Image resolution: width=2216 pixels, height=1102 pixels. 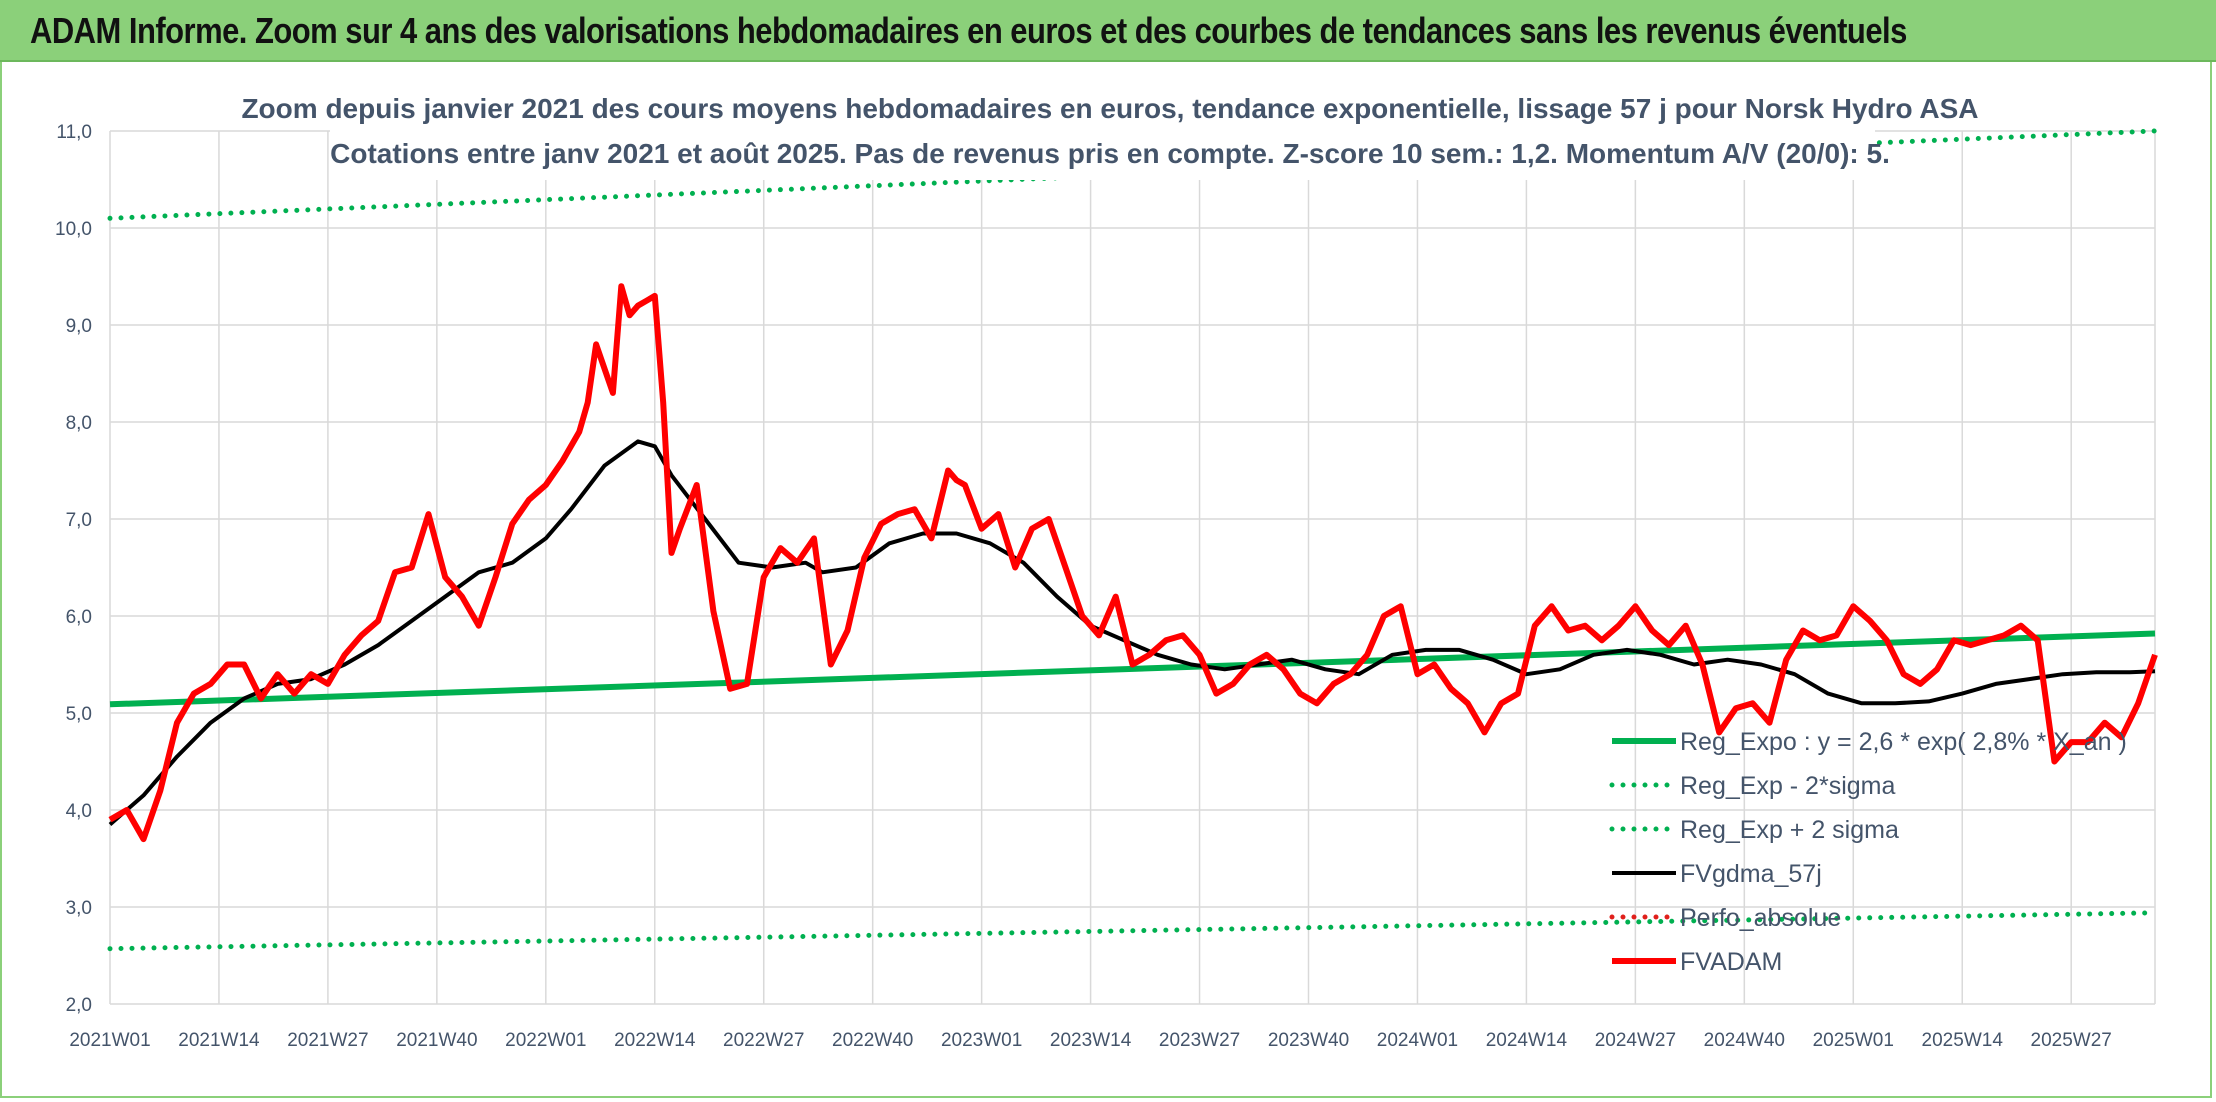 I want to click on legend-label: FVgdma_57j, so click(x=1751, y=874).